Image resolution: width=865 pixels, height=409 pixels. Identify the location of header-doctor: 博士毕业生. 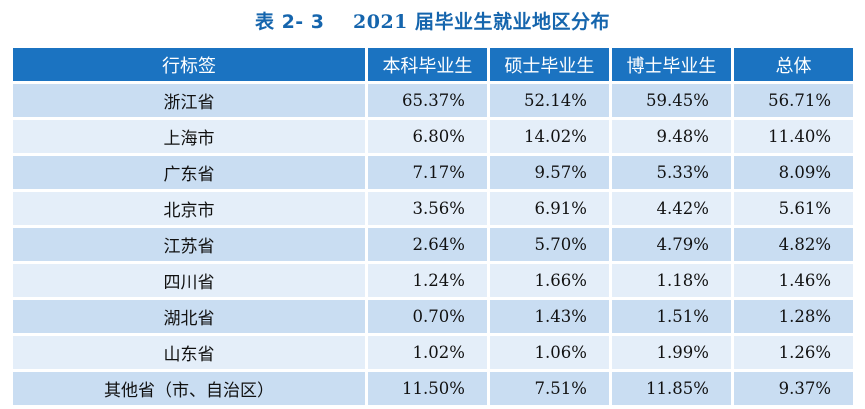
(671, 64).